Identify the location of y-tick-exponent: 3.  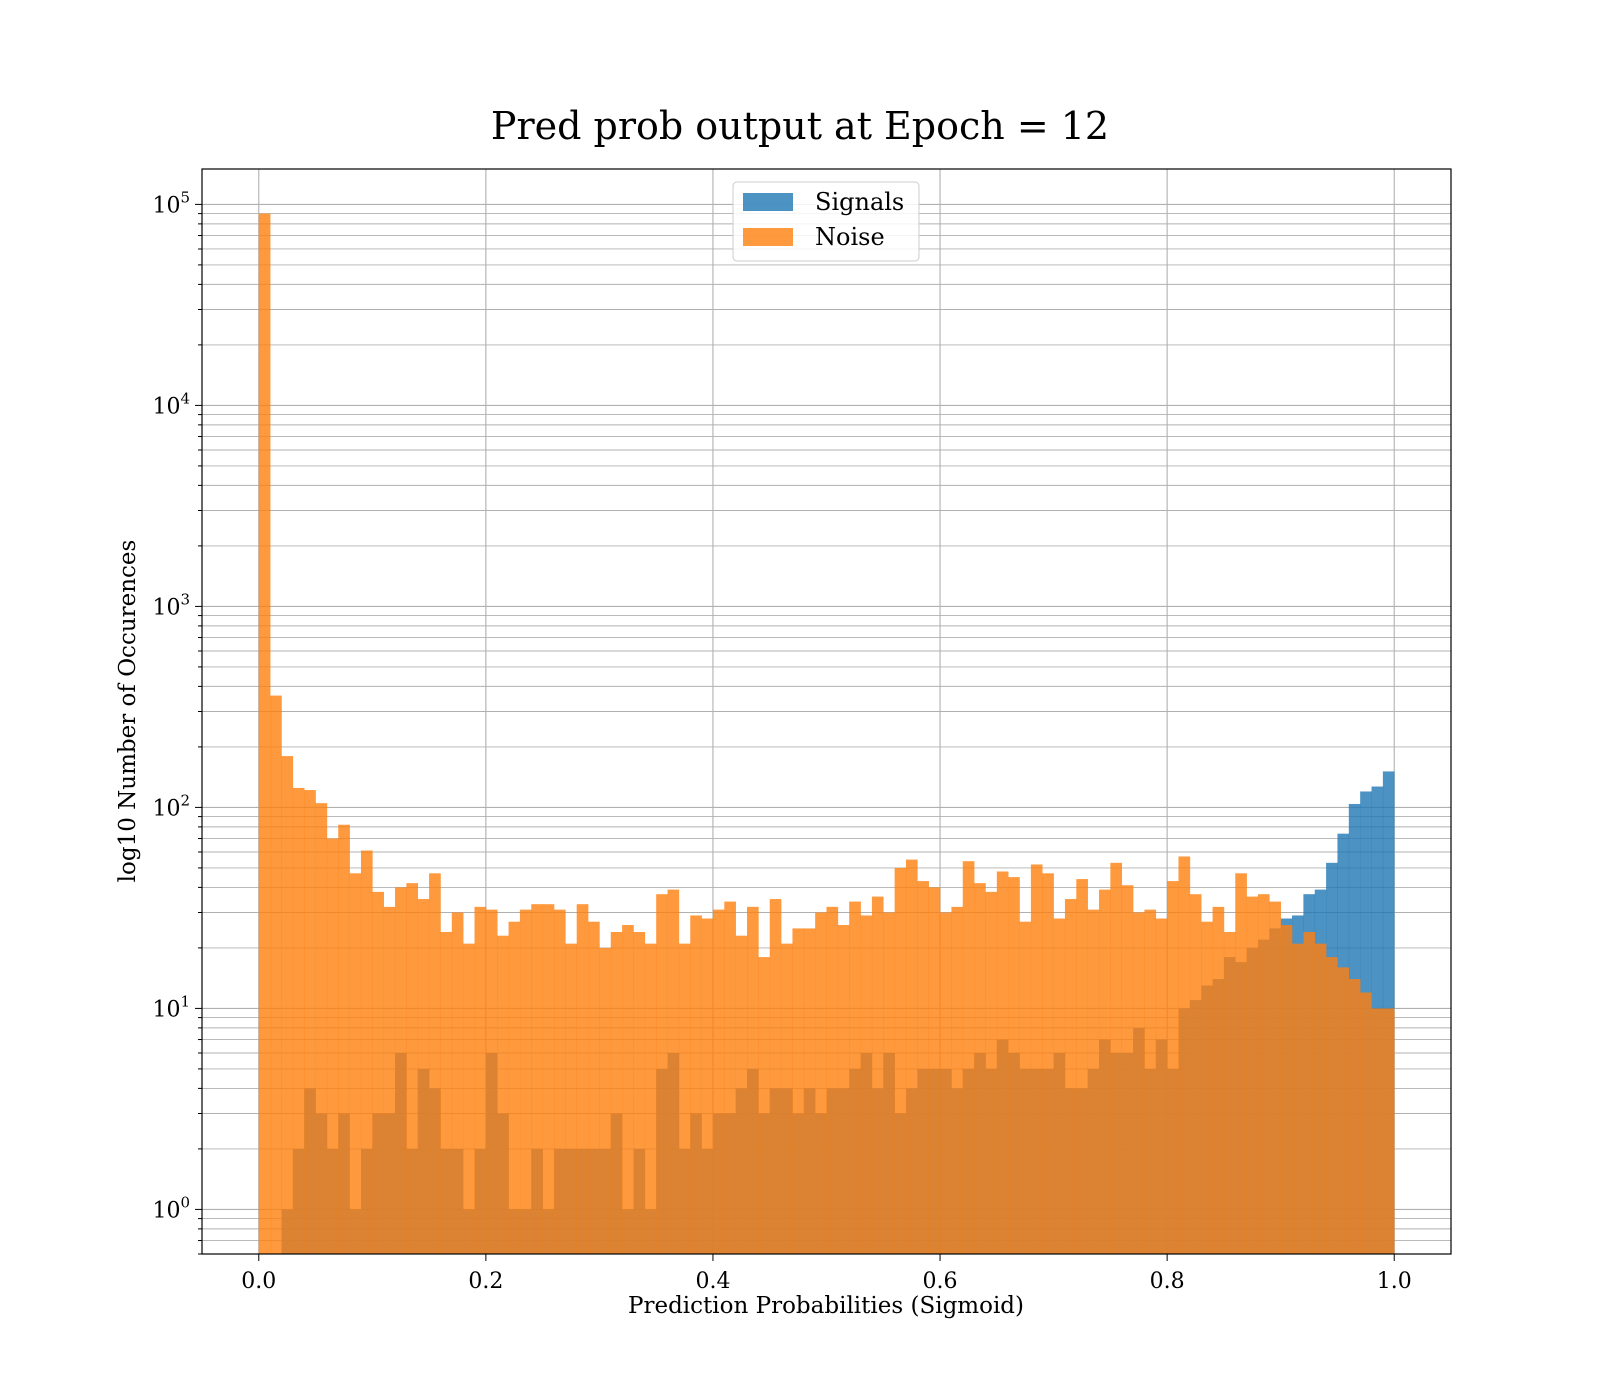
(185, 599).